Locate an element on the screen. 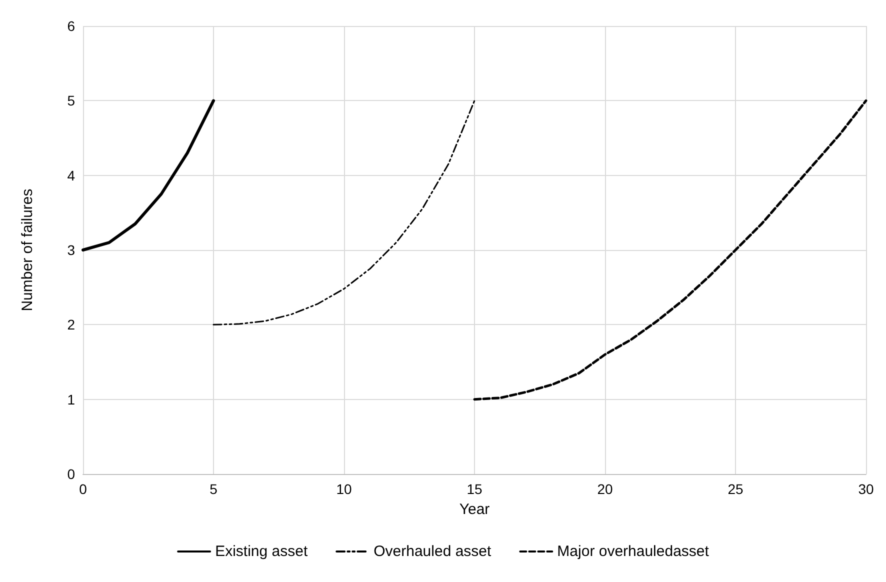  x-tick-label: 20 is located at coordinates (605, 489).